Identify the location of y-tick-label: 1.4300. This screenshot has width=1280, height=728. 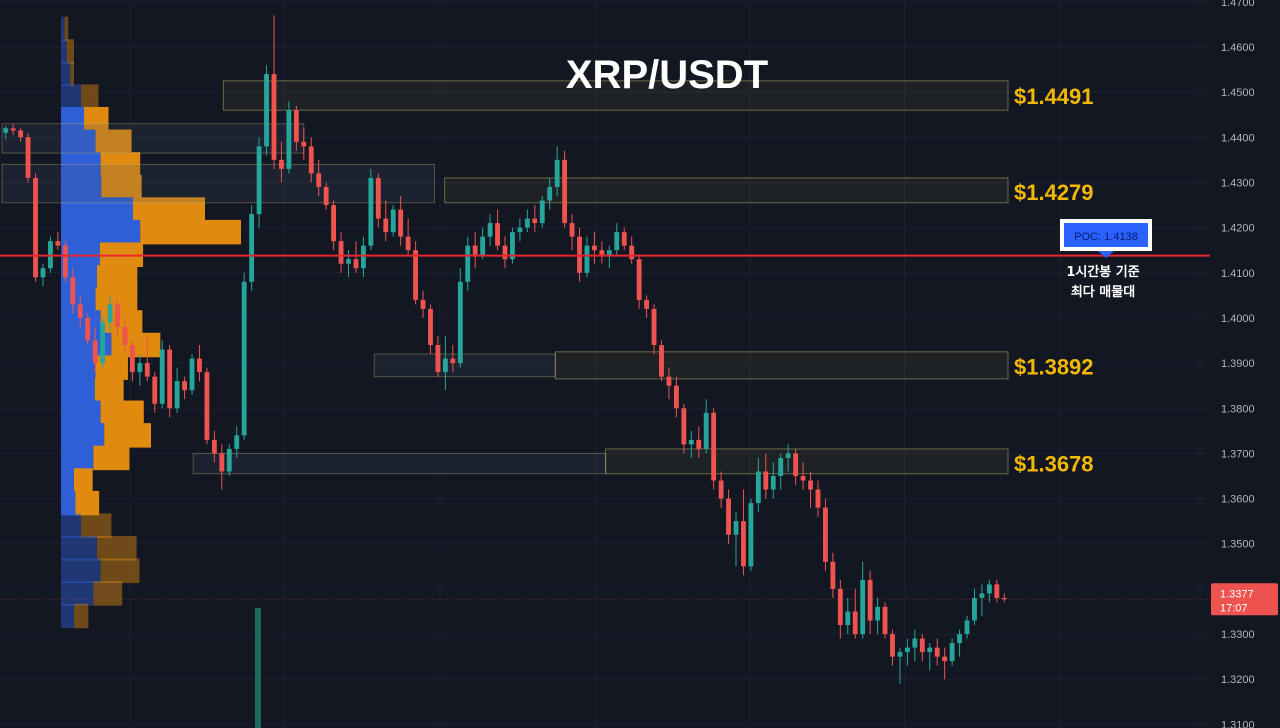
(1238, 183).